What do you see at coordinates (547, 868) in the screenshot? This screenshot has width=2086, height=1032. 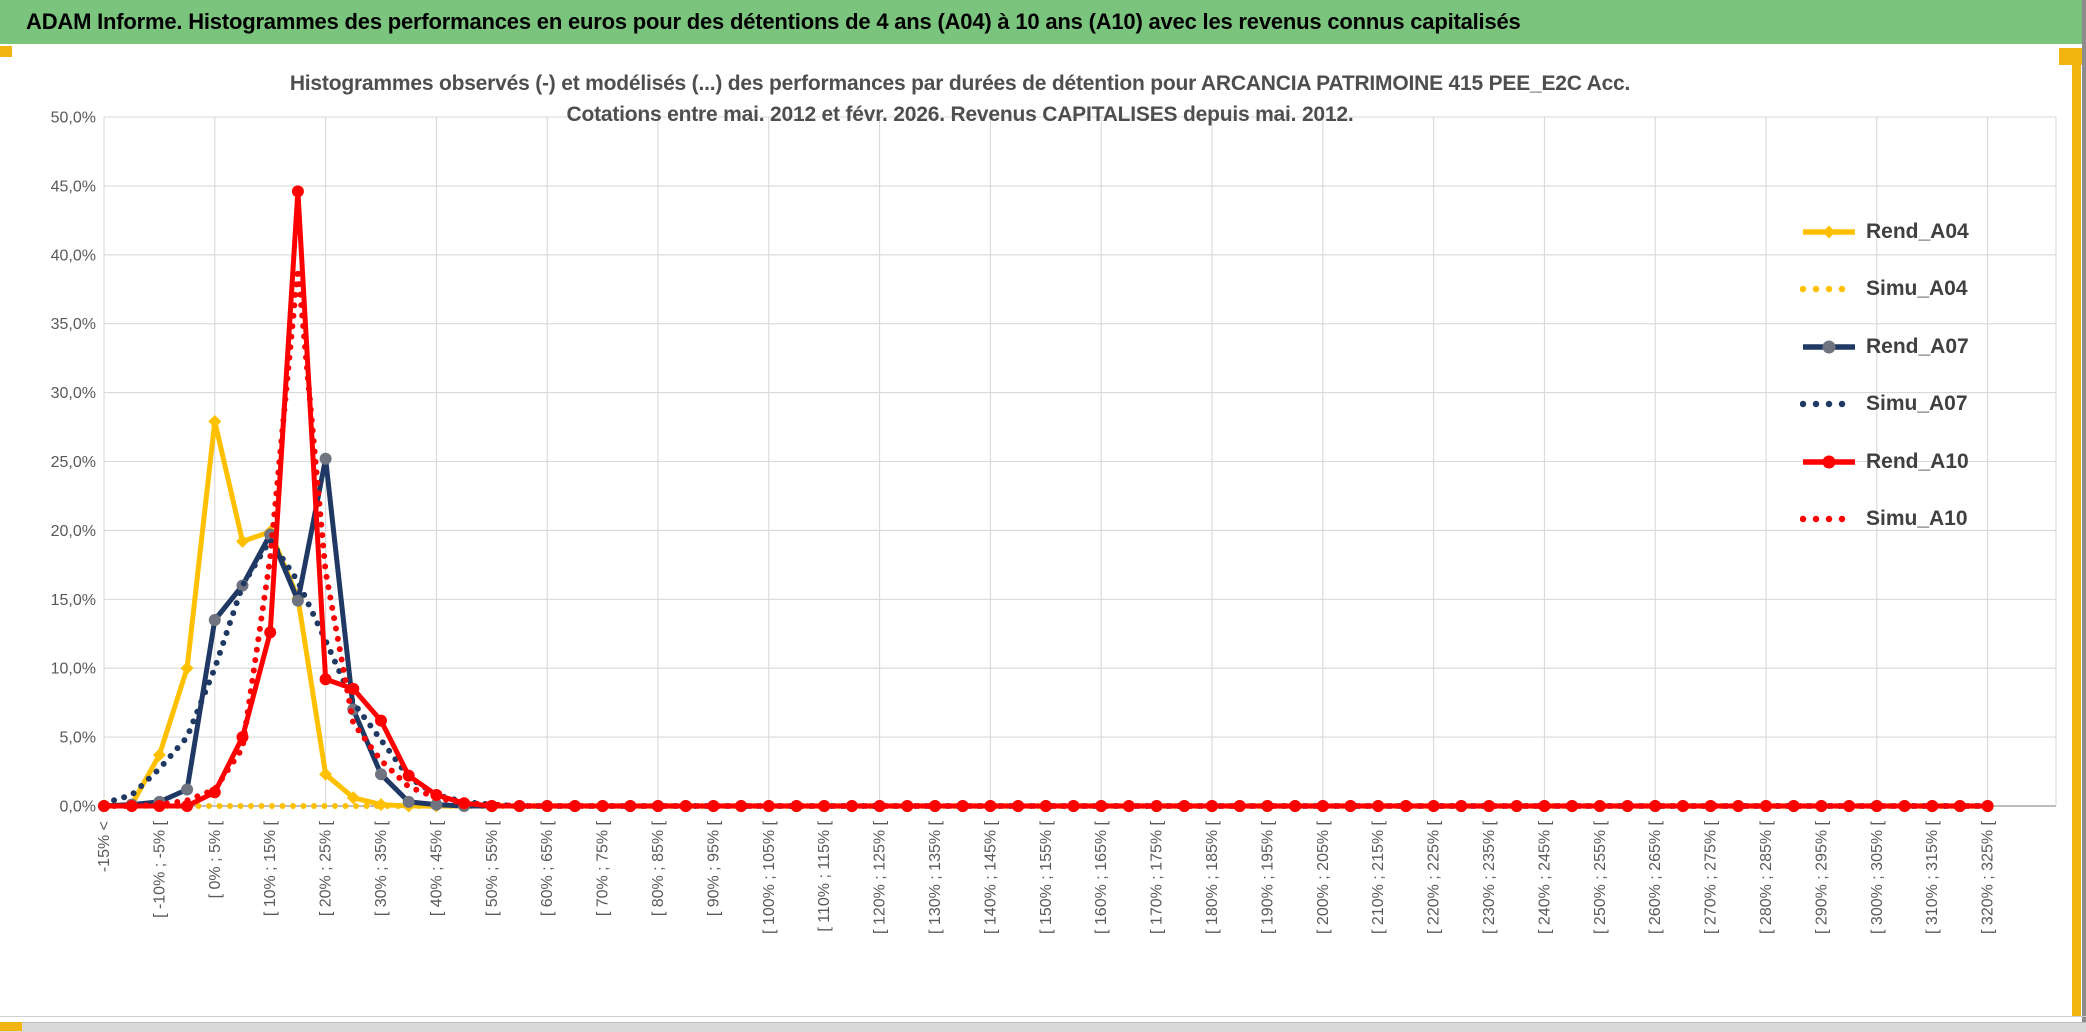 I see `x-tick-label: [ 60% ; 65% [` at bounding box center [547, 868].